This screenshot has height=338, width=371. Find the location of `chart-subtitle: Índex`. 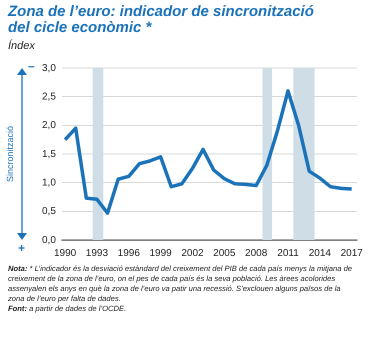

chart-subtitle: Índex is located at coordinates (21, 46).